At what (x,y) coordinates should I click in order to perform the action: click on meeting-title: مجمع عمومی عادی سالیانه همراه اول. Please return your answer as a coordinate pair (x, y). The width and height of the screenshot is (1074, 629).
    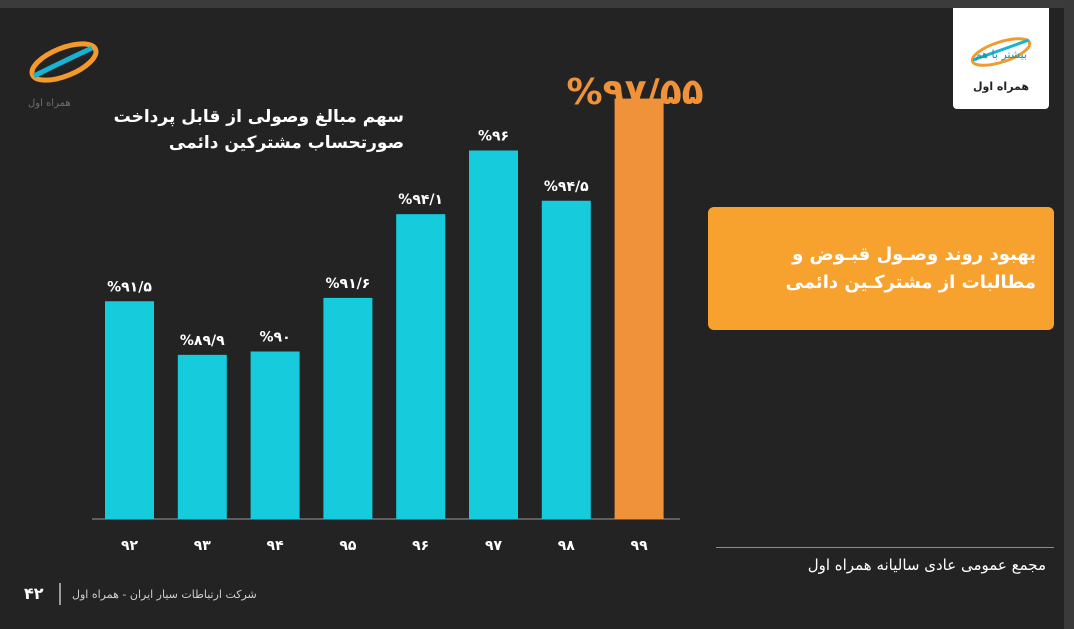
    Looking at the image, I should click on (926, 565).